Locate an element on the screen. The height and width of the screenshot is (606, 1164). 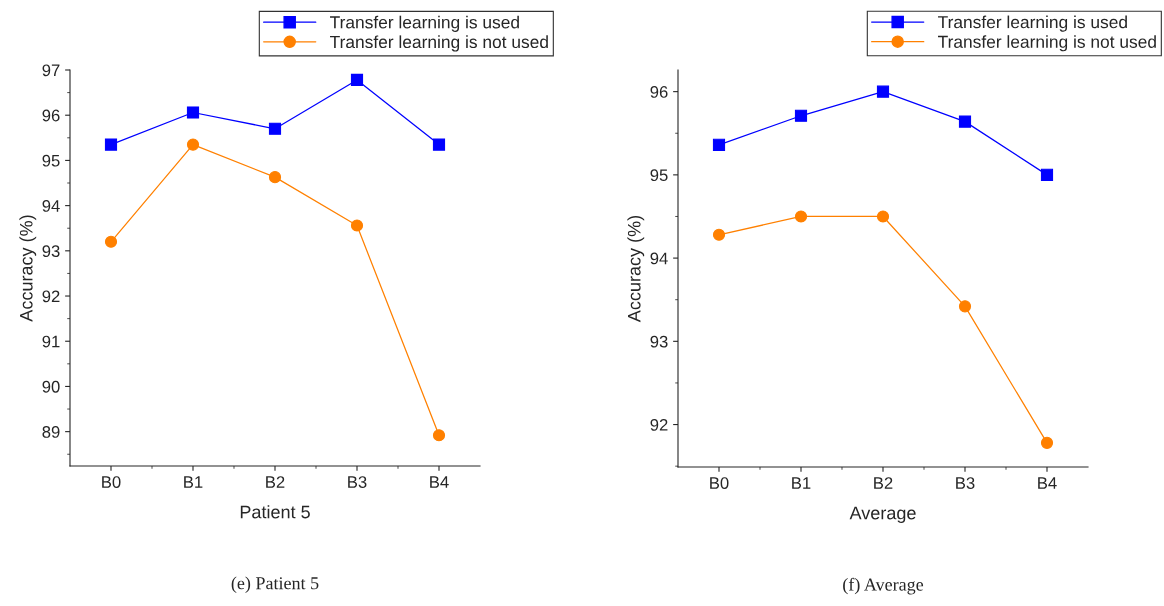
text: (f) Average is located at coordinates (883, 586).